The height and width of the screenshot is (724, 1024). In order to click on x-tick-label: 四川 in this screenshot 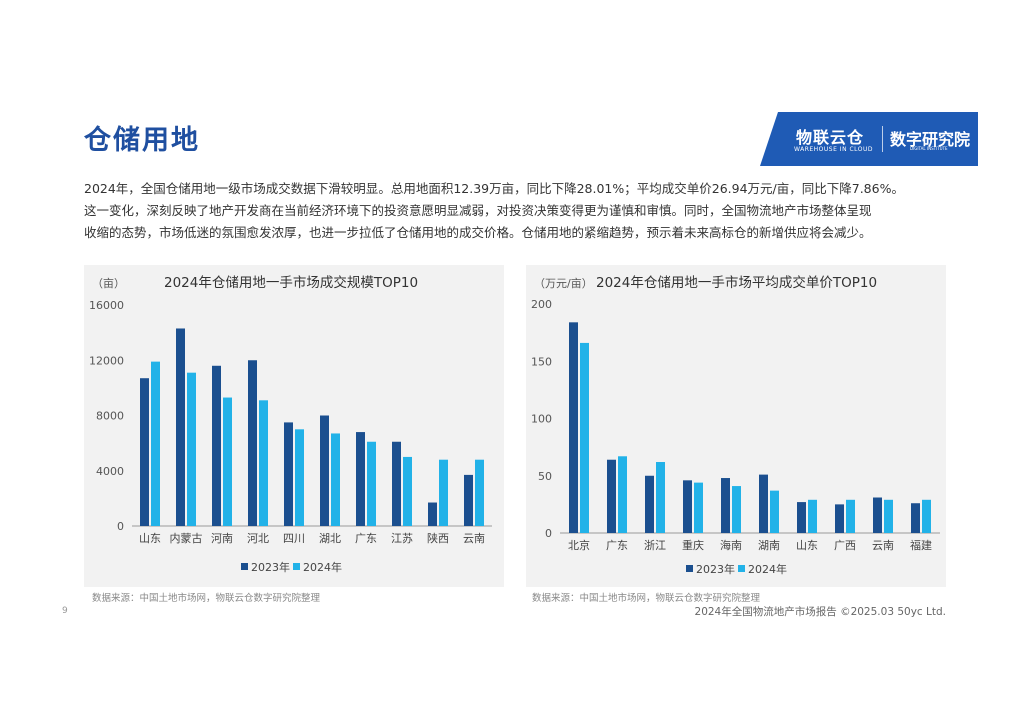, I will do `click(294, 538)`.